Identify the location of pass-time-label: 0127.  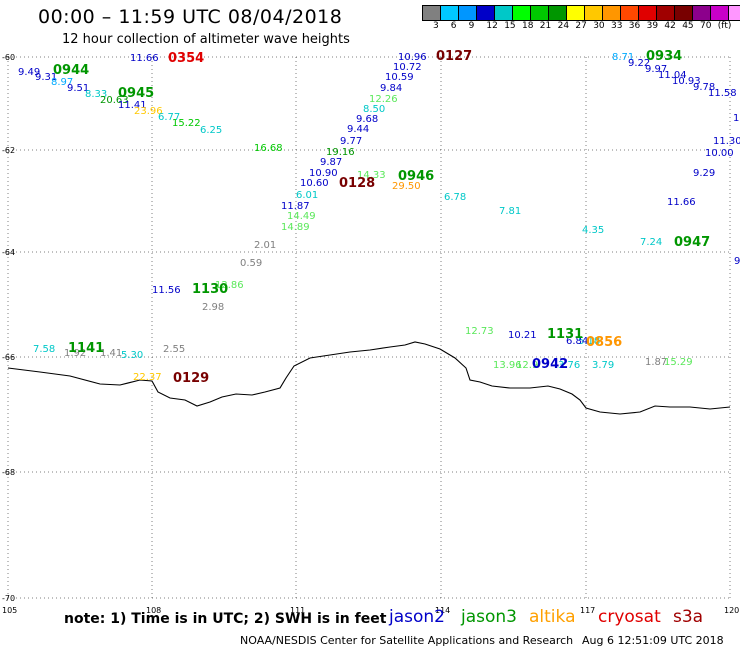
(454, 56).